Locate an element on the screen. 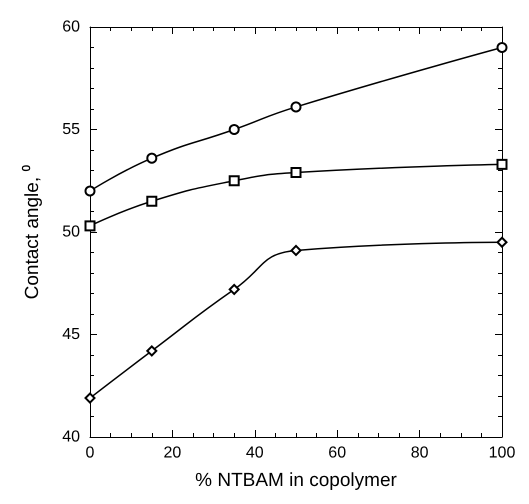 The width and height of the screenshot is (529, 504). x-tick-label: 60 is located at coordinates (337, 453).